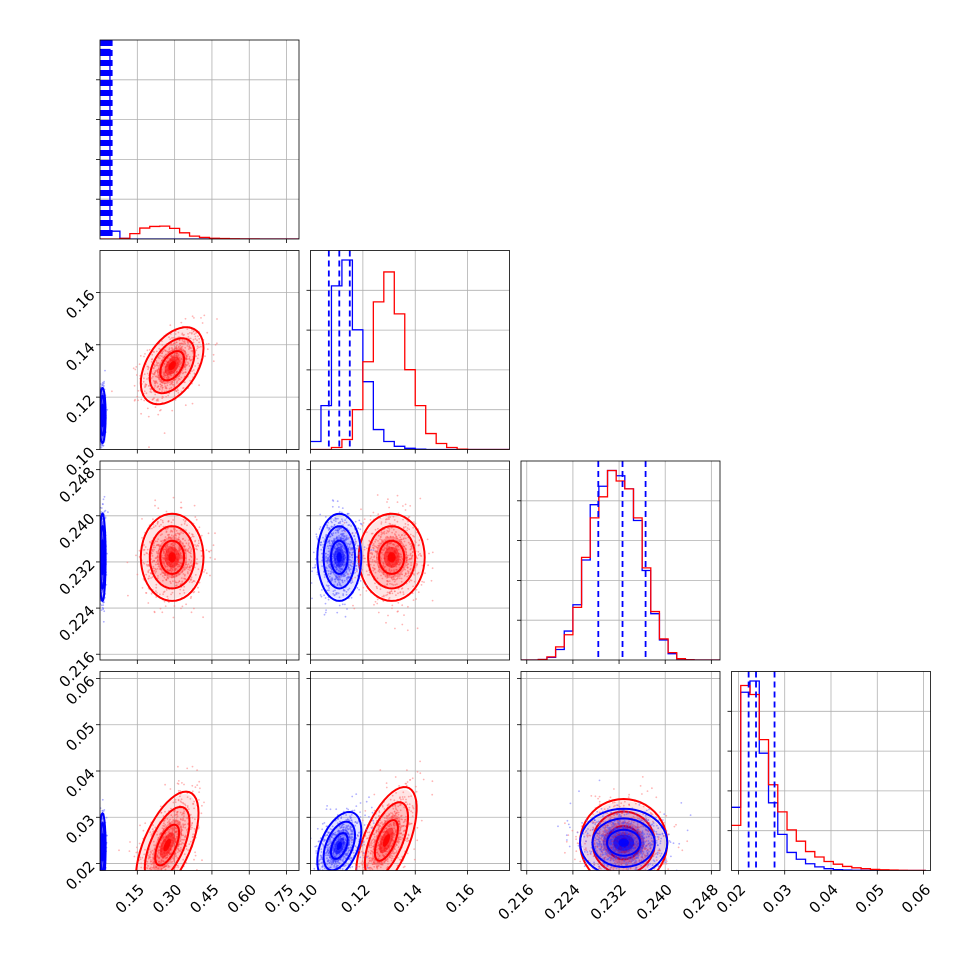 The height and width of the screenshot is (970, 970). I want to click on contour-red, so click(172, 557).